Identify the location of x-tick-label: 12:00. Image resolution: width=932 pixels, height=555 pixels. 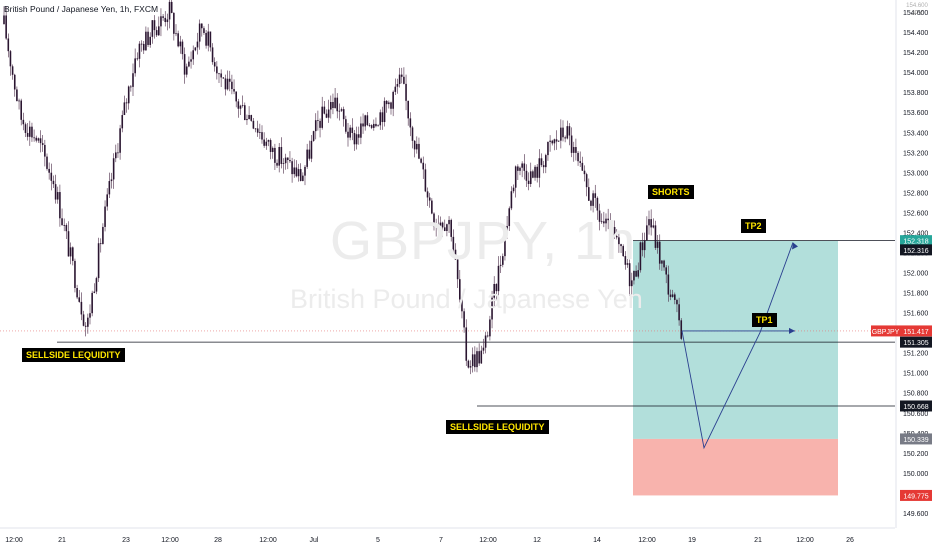
(647, 540).